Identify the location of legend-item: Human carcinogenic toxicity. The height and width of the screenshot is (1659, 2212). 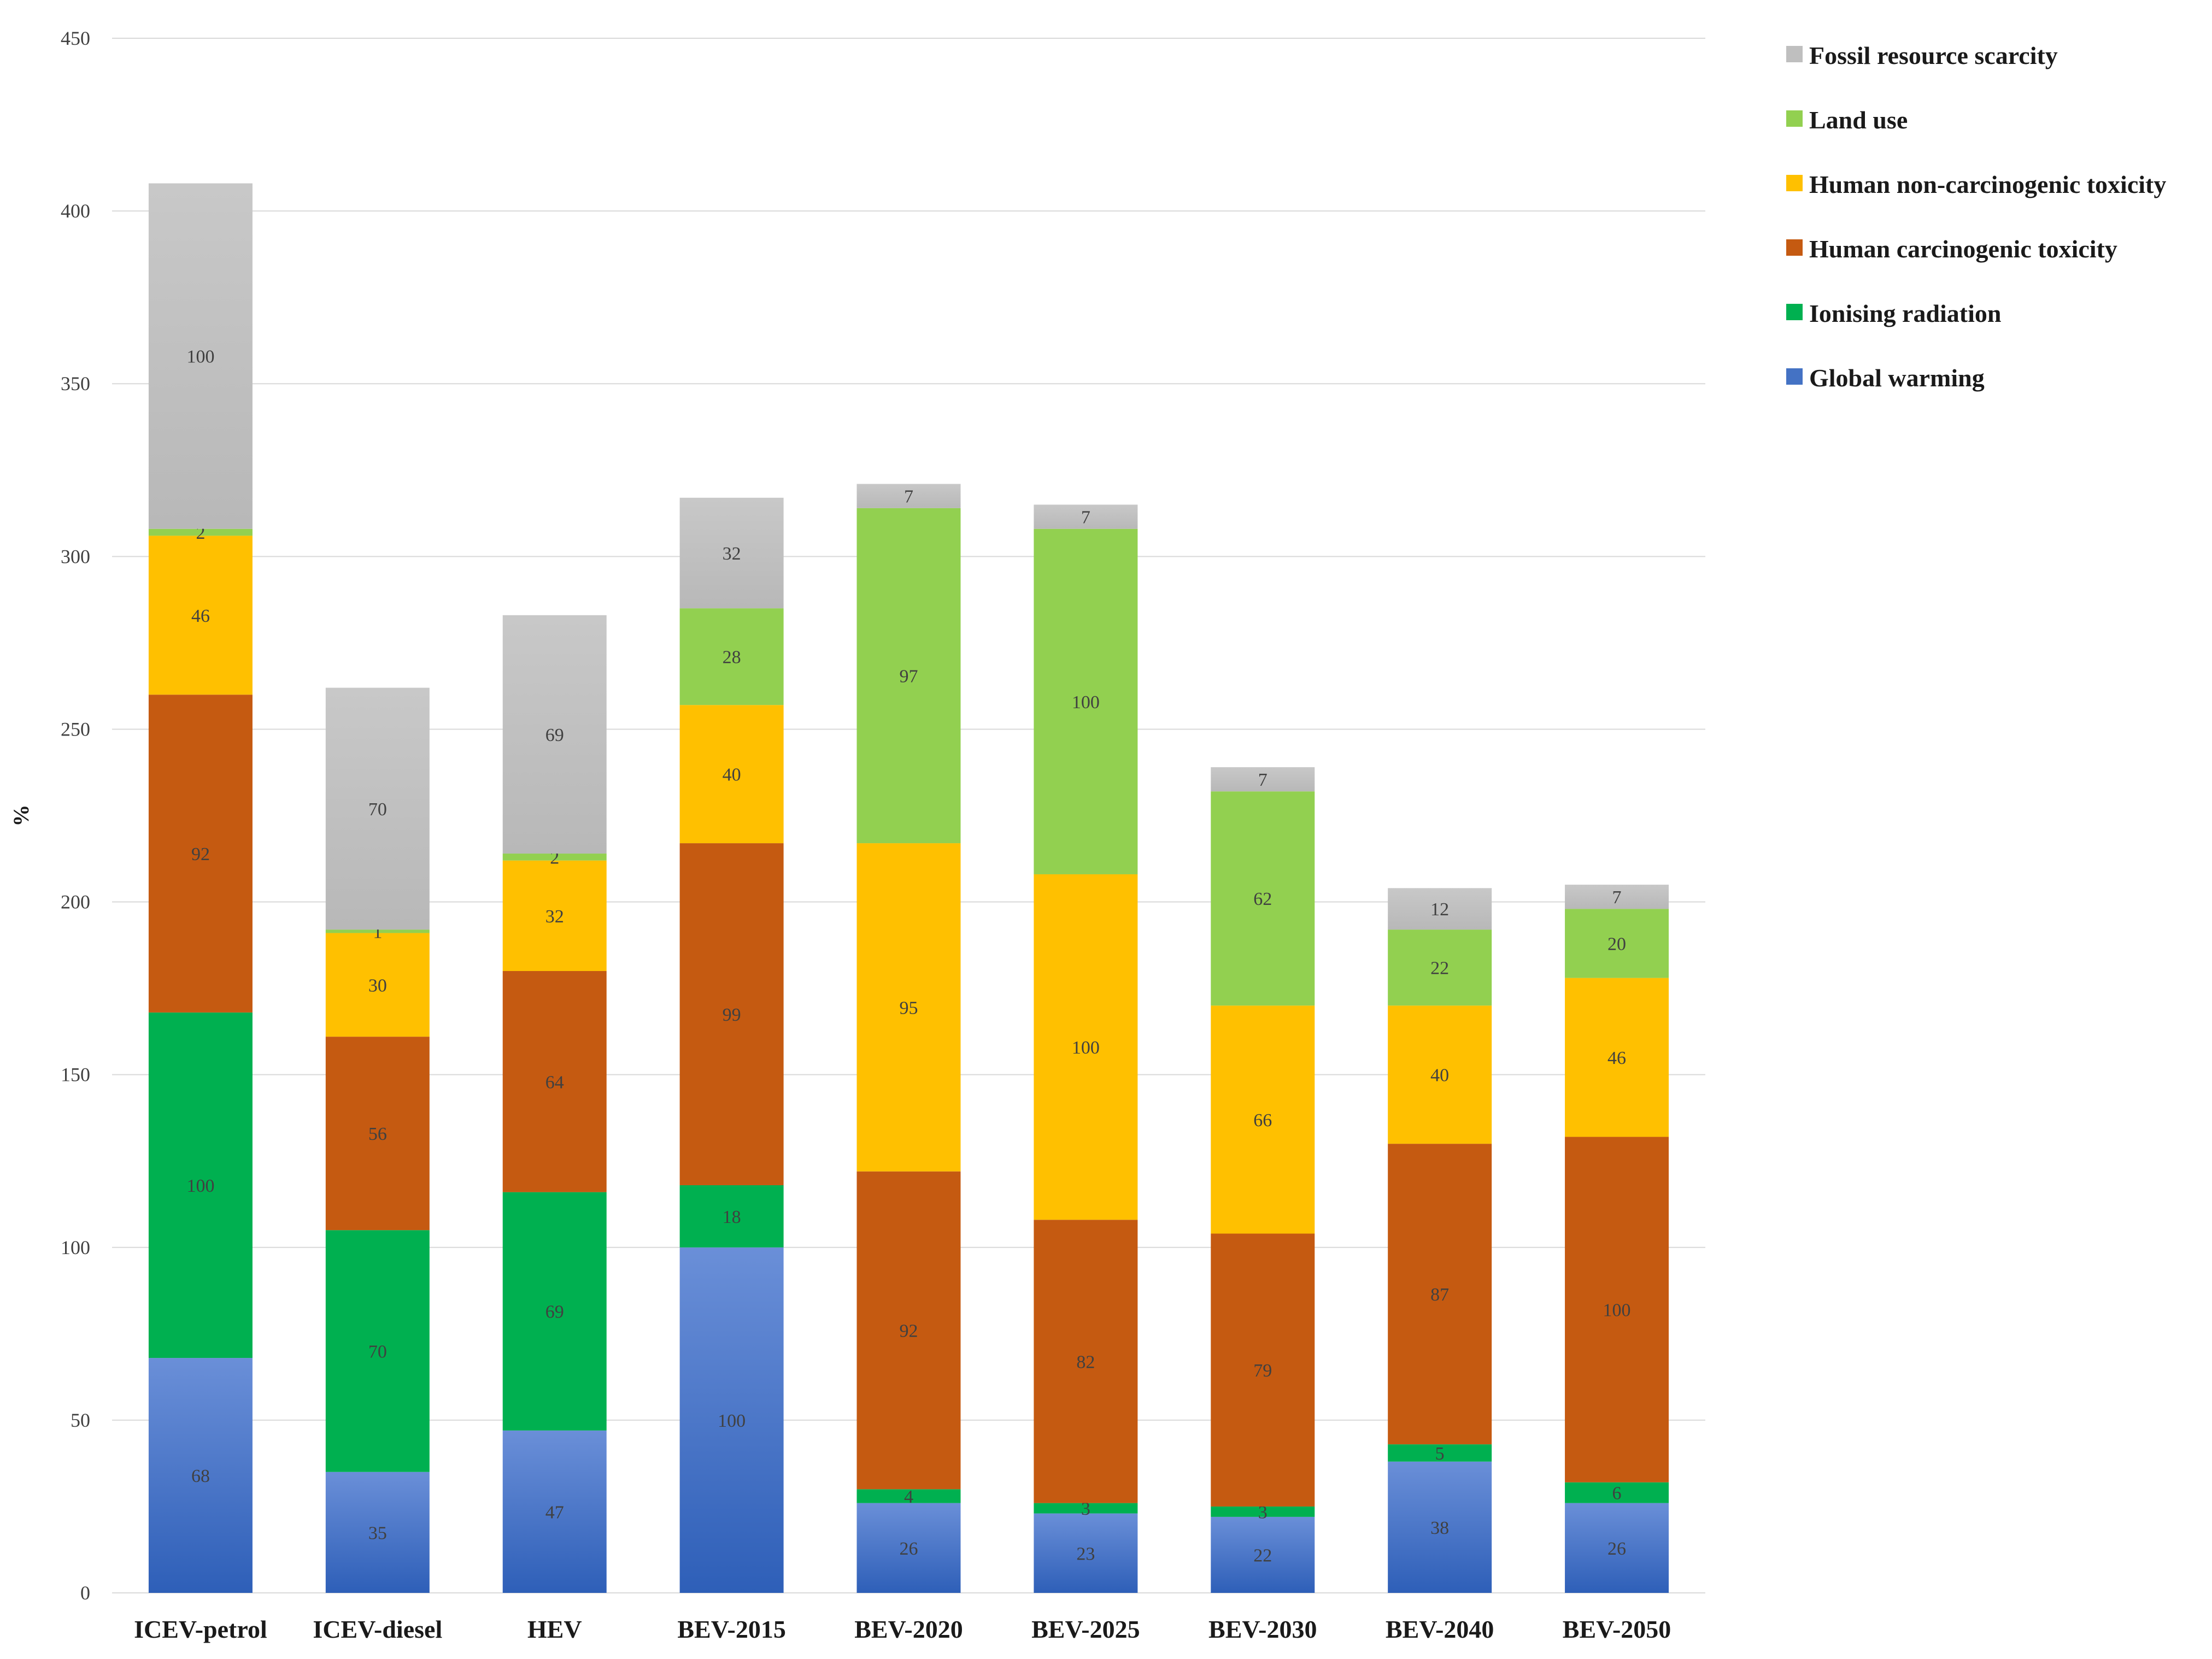
(1951, 249).